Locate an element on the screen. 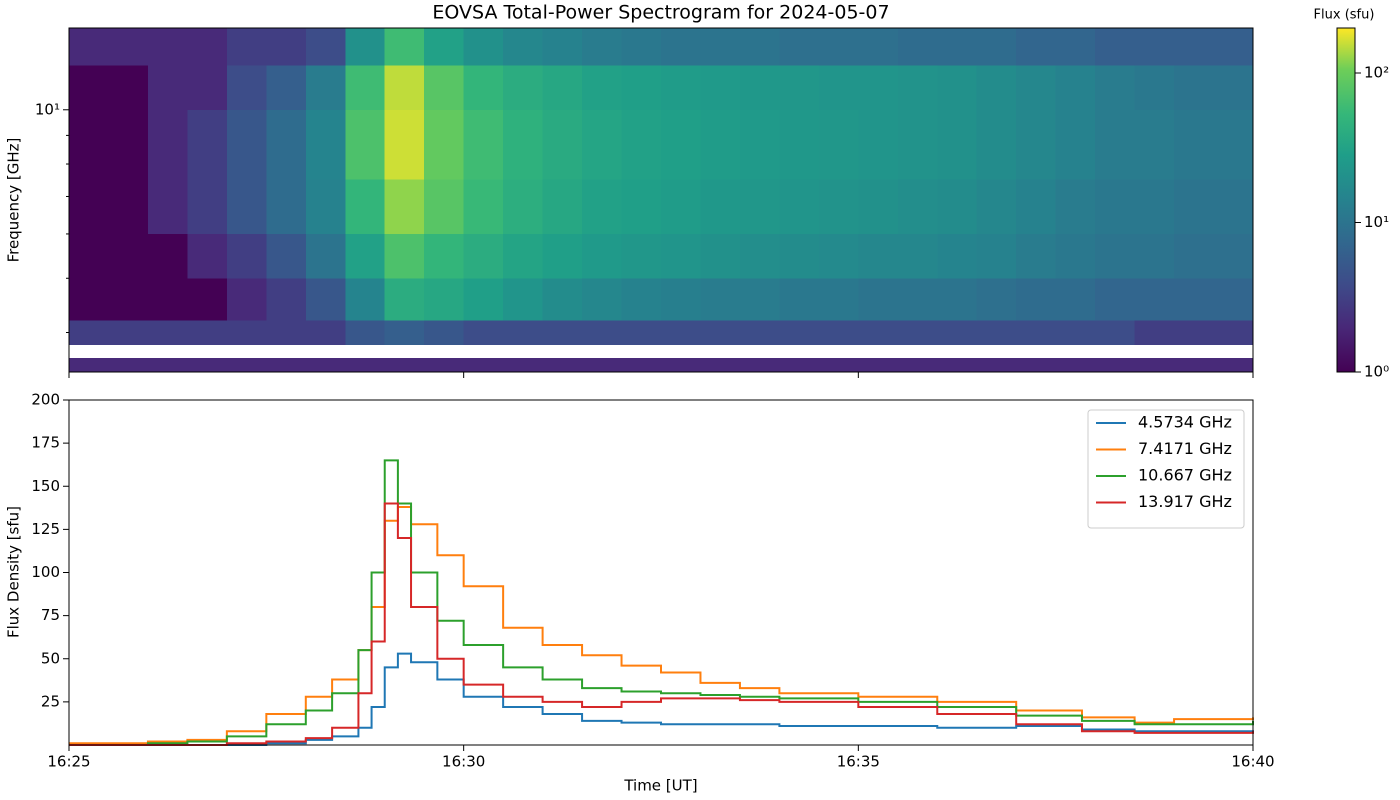  y-axis-label: Frequency [GHz] is located at coordinates (14, 200).